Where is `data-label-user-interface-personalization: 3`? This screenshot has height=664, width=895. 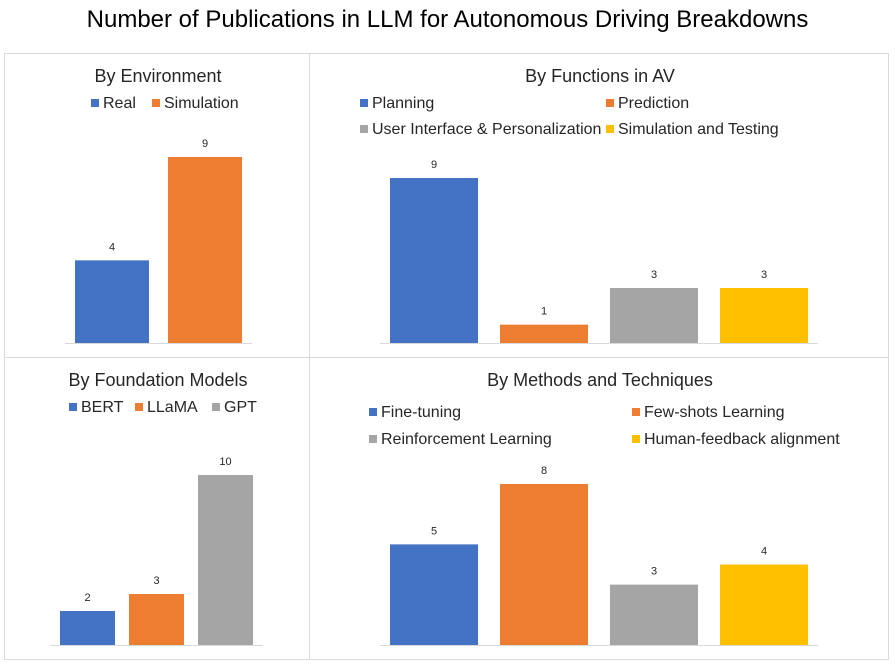 data-label-user-interface-personalization: 3 is located at coordinates (654, 275).